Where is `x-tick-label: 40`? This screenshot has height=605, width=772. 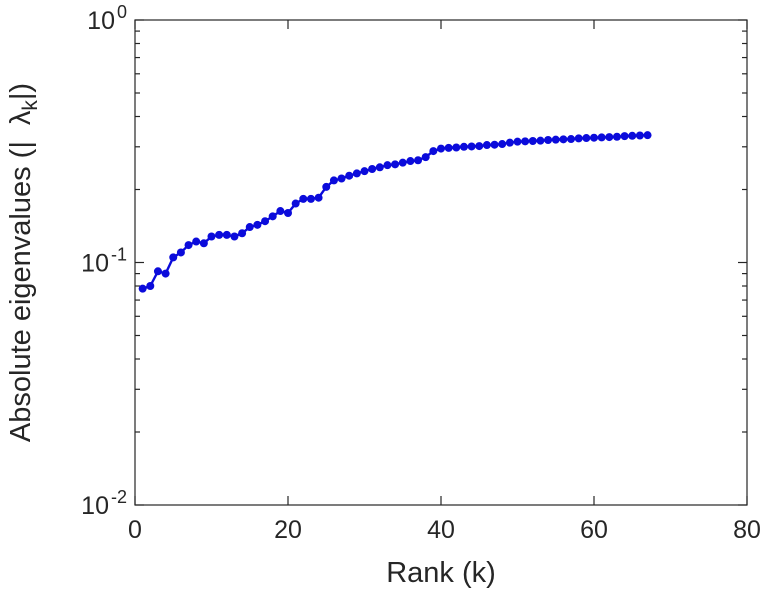
x-tick-label: 40 is located at coordinates (441, 530).